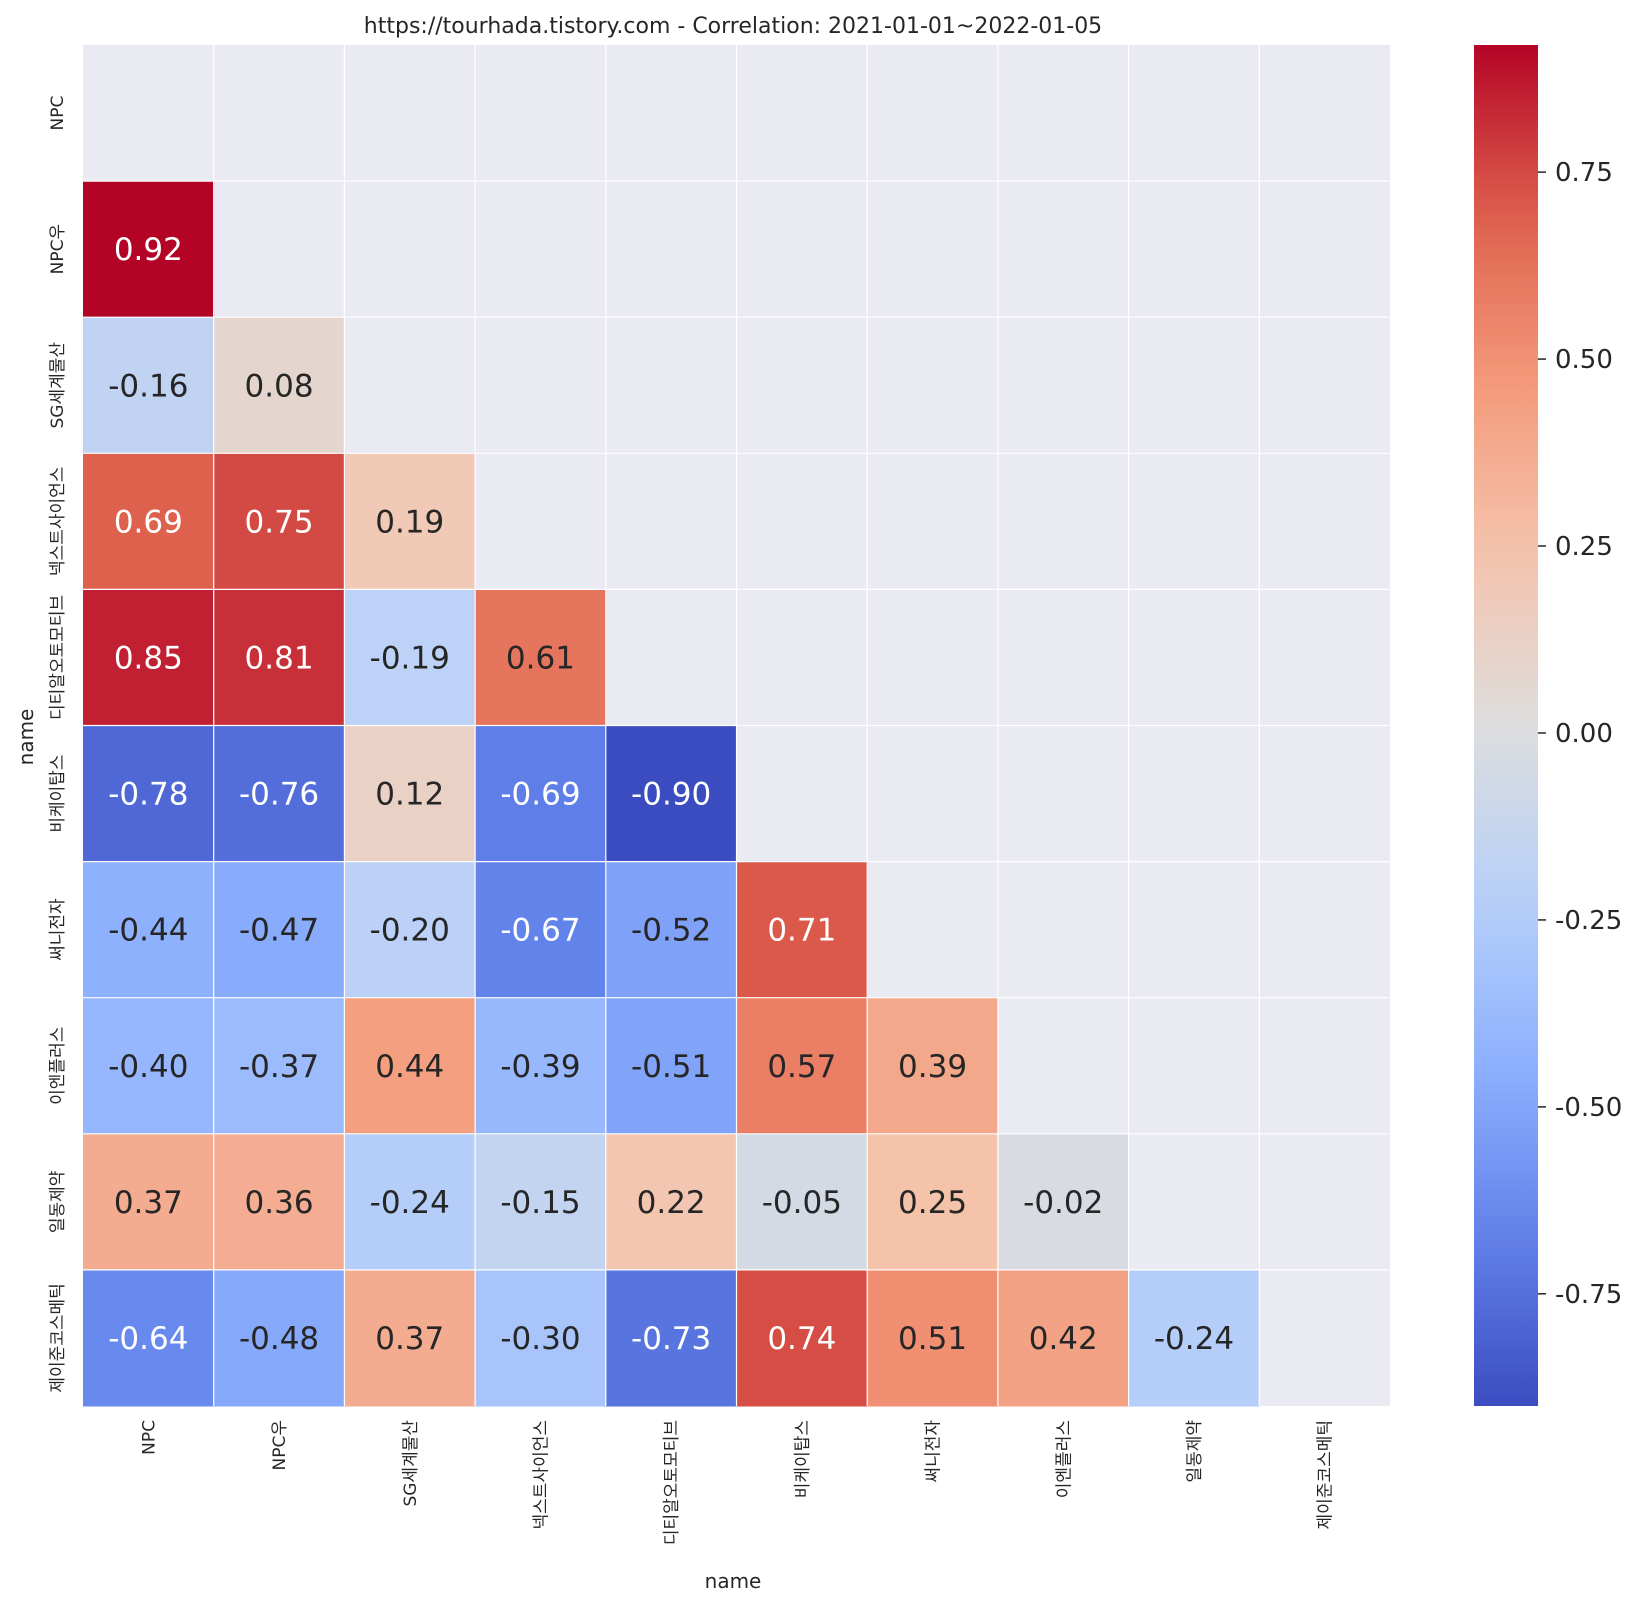  I want to click on cell-value-label: -0.20, so click(410, 931).